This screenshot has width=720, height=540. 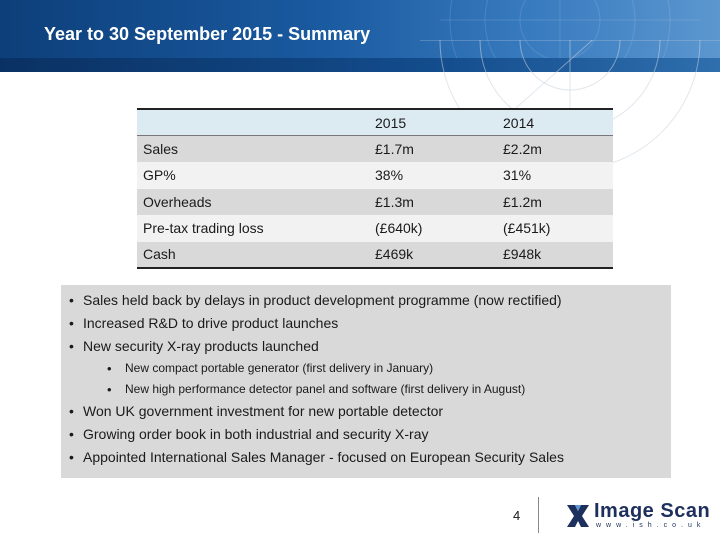 What do you see at coordinates (177, 201) in the screenshot?
I see `row-label: Overheads` at bounding box center [177, 201].